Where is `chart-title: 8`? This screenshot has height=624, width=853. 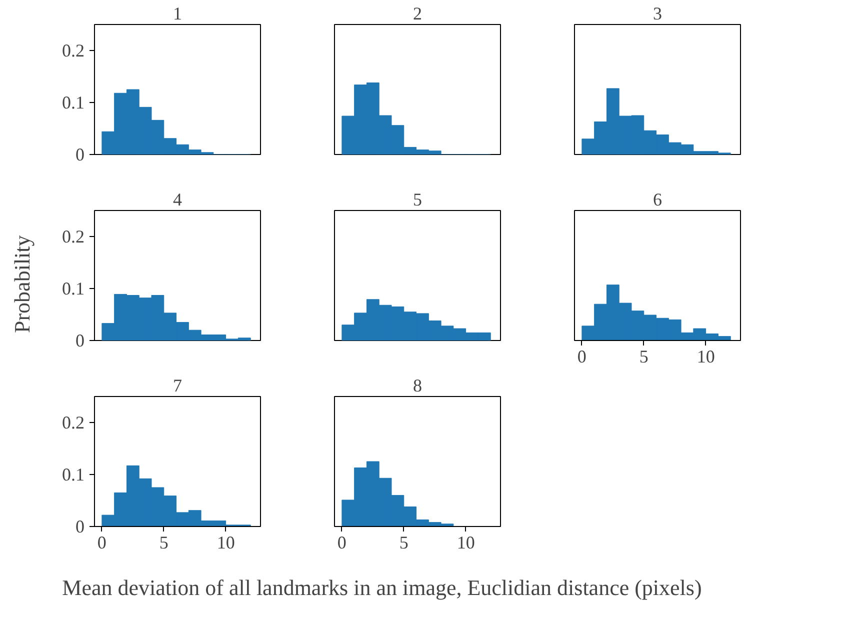
chart-title: 8 is located at coordinates (417, 386).